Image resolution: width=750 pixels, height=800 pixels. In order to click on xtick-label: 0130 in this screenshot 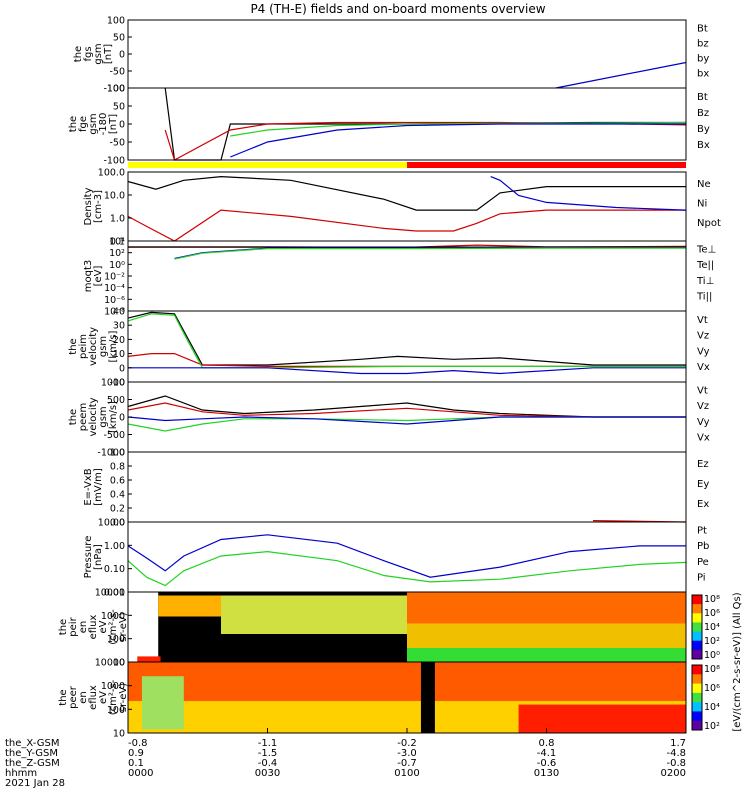, I will do `click(546, 773)`.